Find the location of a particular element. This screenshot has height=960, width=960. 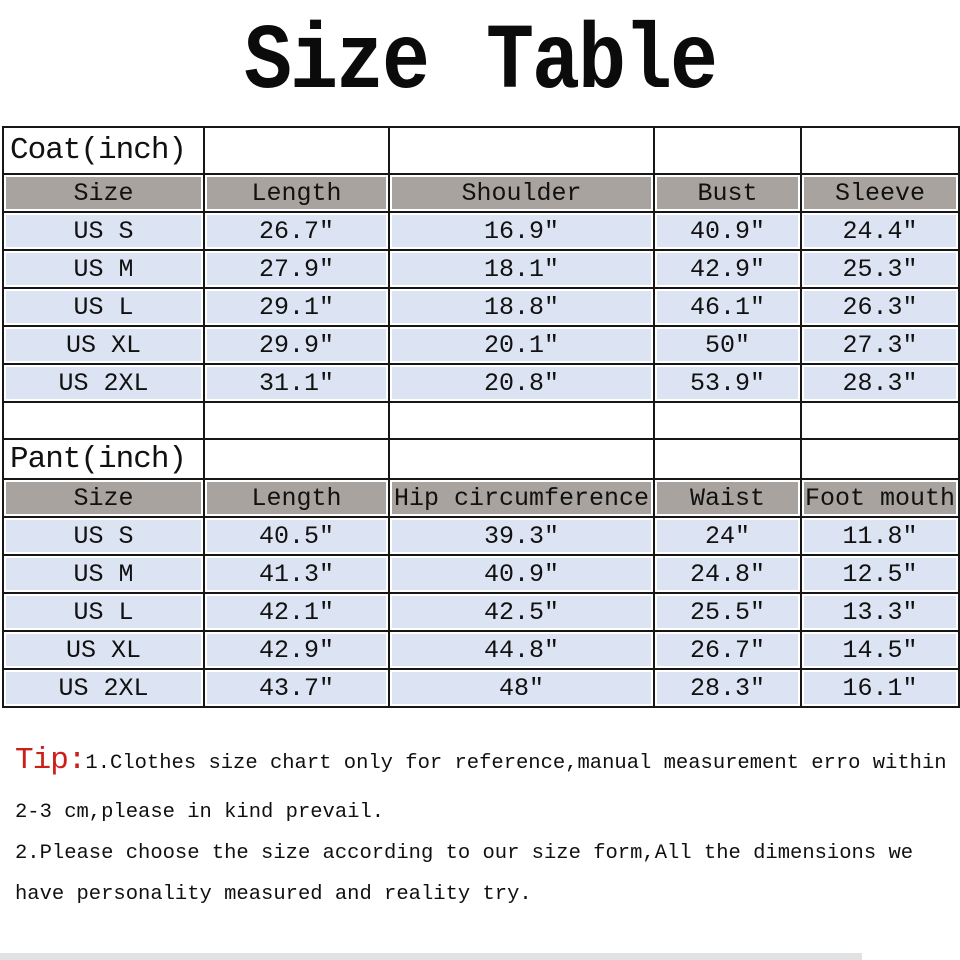

table-row: US S 26.7″ 16.9″ 40.9″ 24.4″ is located at coordinates (481, 231).